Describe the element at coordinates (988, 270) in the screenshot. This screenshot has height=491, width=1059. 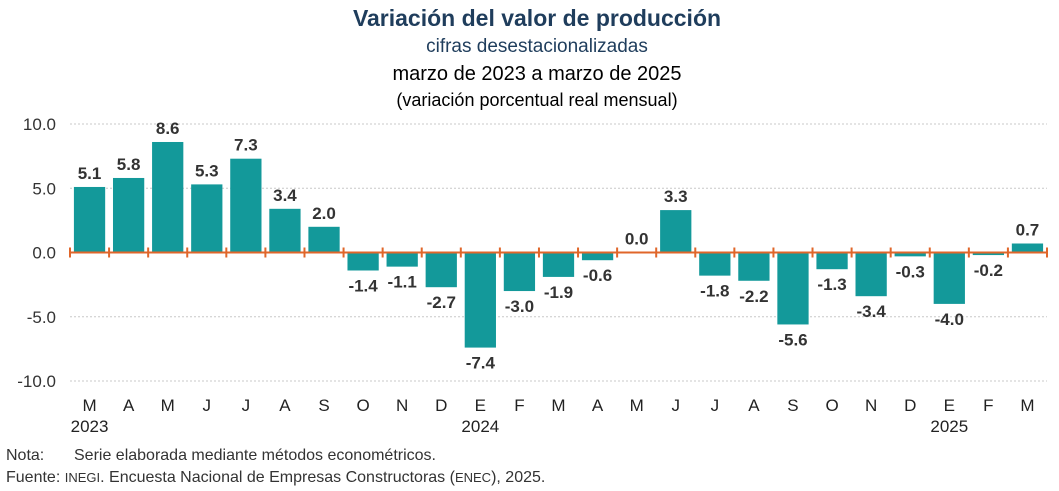
I see `data-label: -0.2` at that location.